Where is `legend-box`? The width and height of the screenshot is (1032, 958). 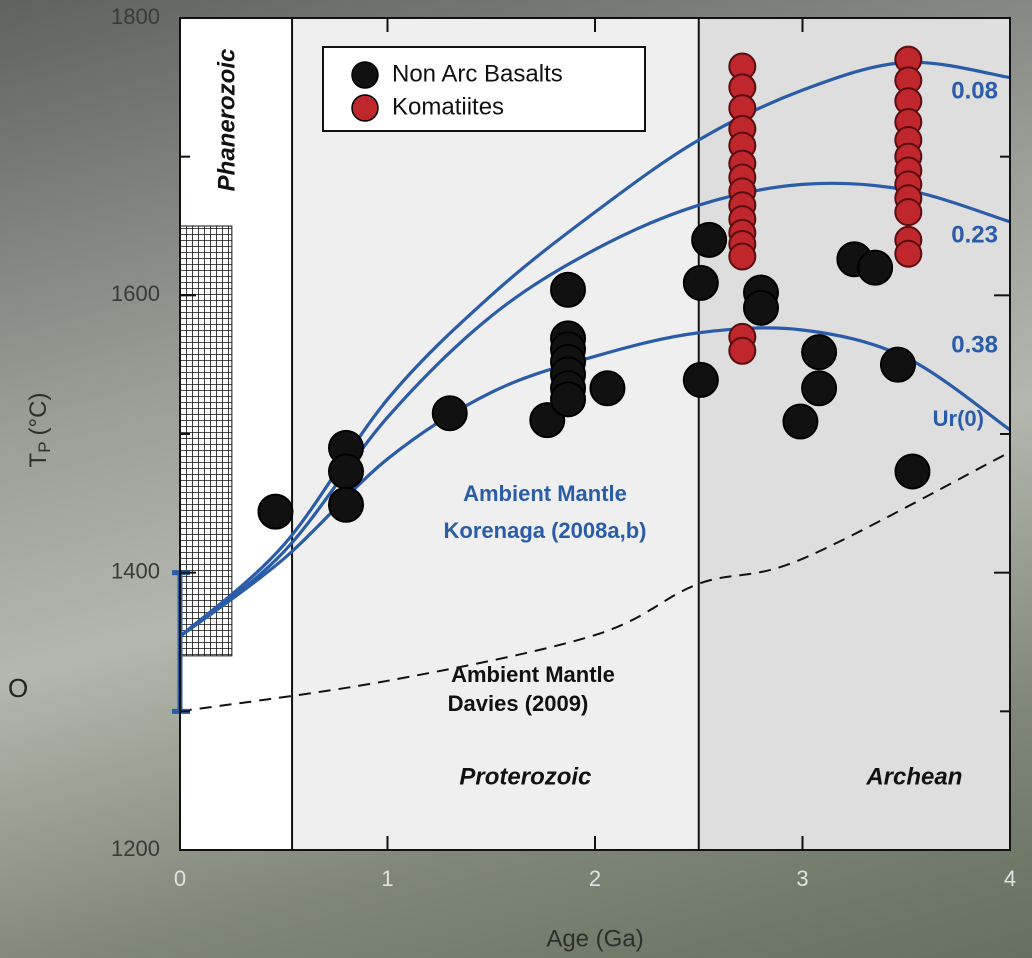 legend-box is located at coordinates (484, 89).